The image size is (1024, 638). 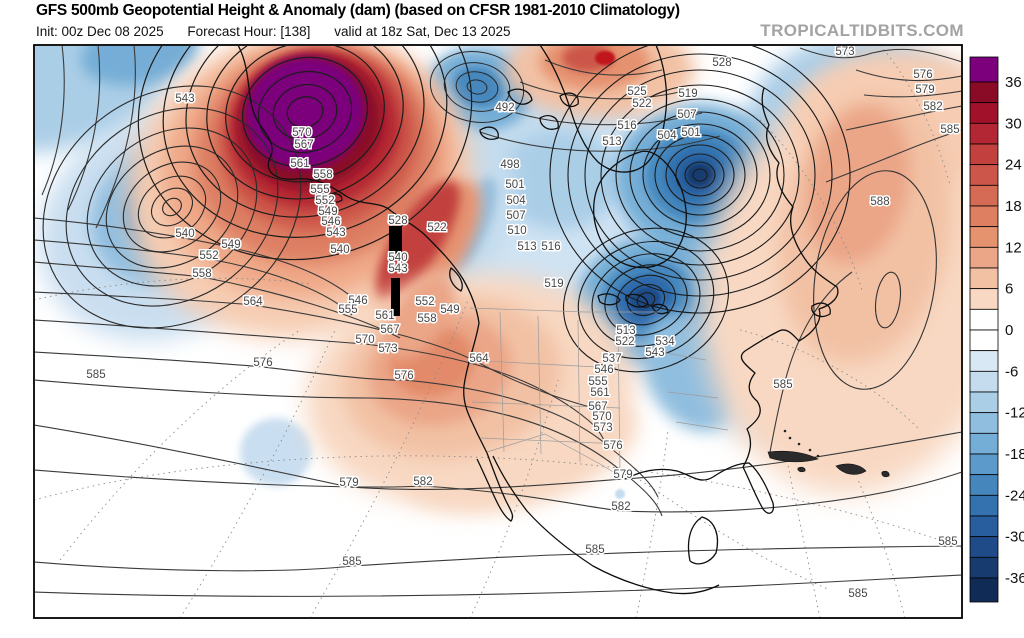 What do you see at coordinates (801, 469) in the screenshot?
I see `island` at bounding box center [801, 469].